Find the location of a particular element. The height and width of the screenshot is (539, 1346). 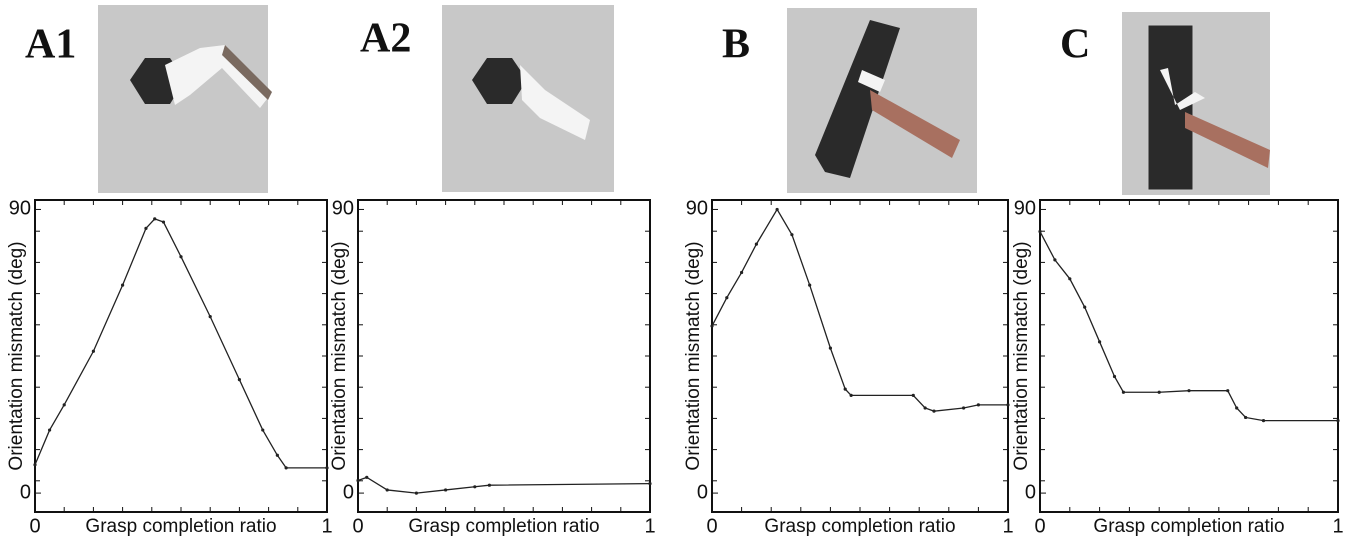

panel-label: A1 is located at coordinates (50, 45).